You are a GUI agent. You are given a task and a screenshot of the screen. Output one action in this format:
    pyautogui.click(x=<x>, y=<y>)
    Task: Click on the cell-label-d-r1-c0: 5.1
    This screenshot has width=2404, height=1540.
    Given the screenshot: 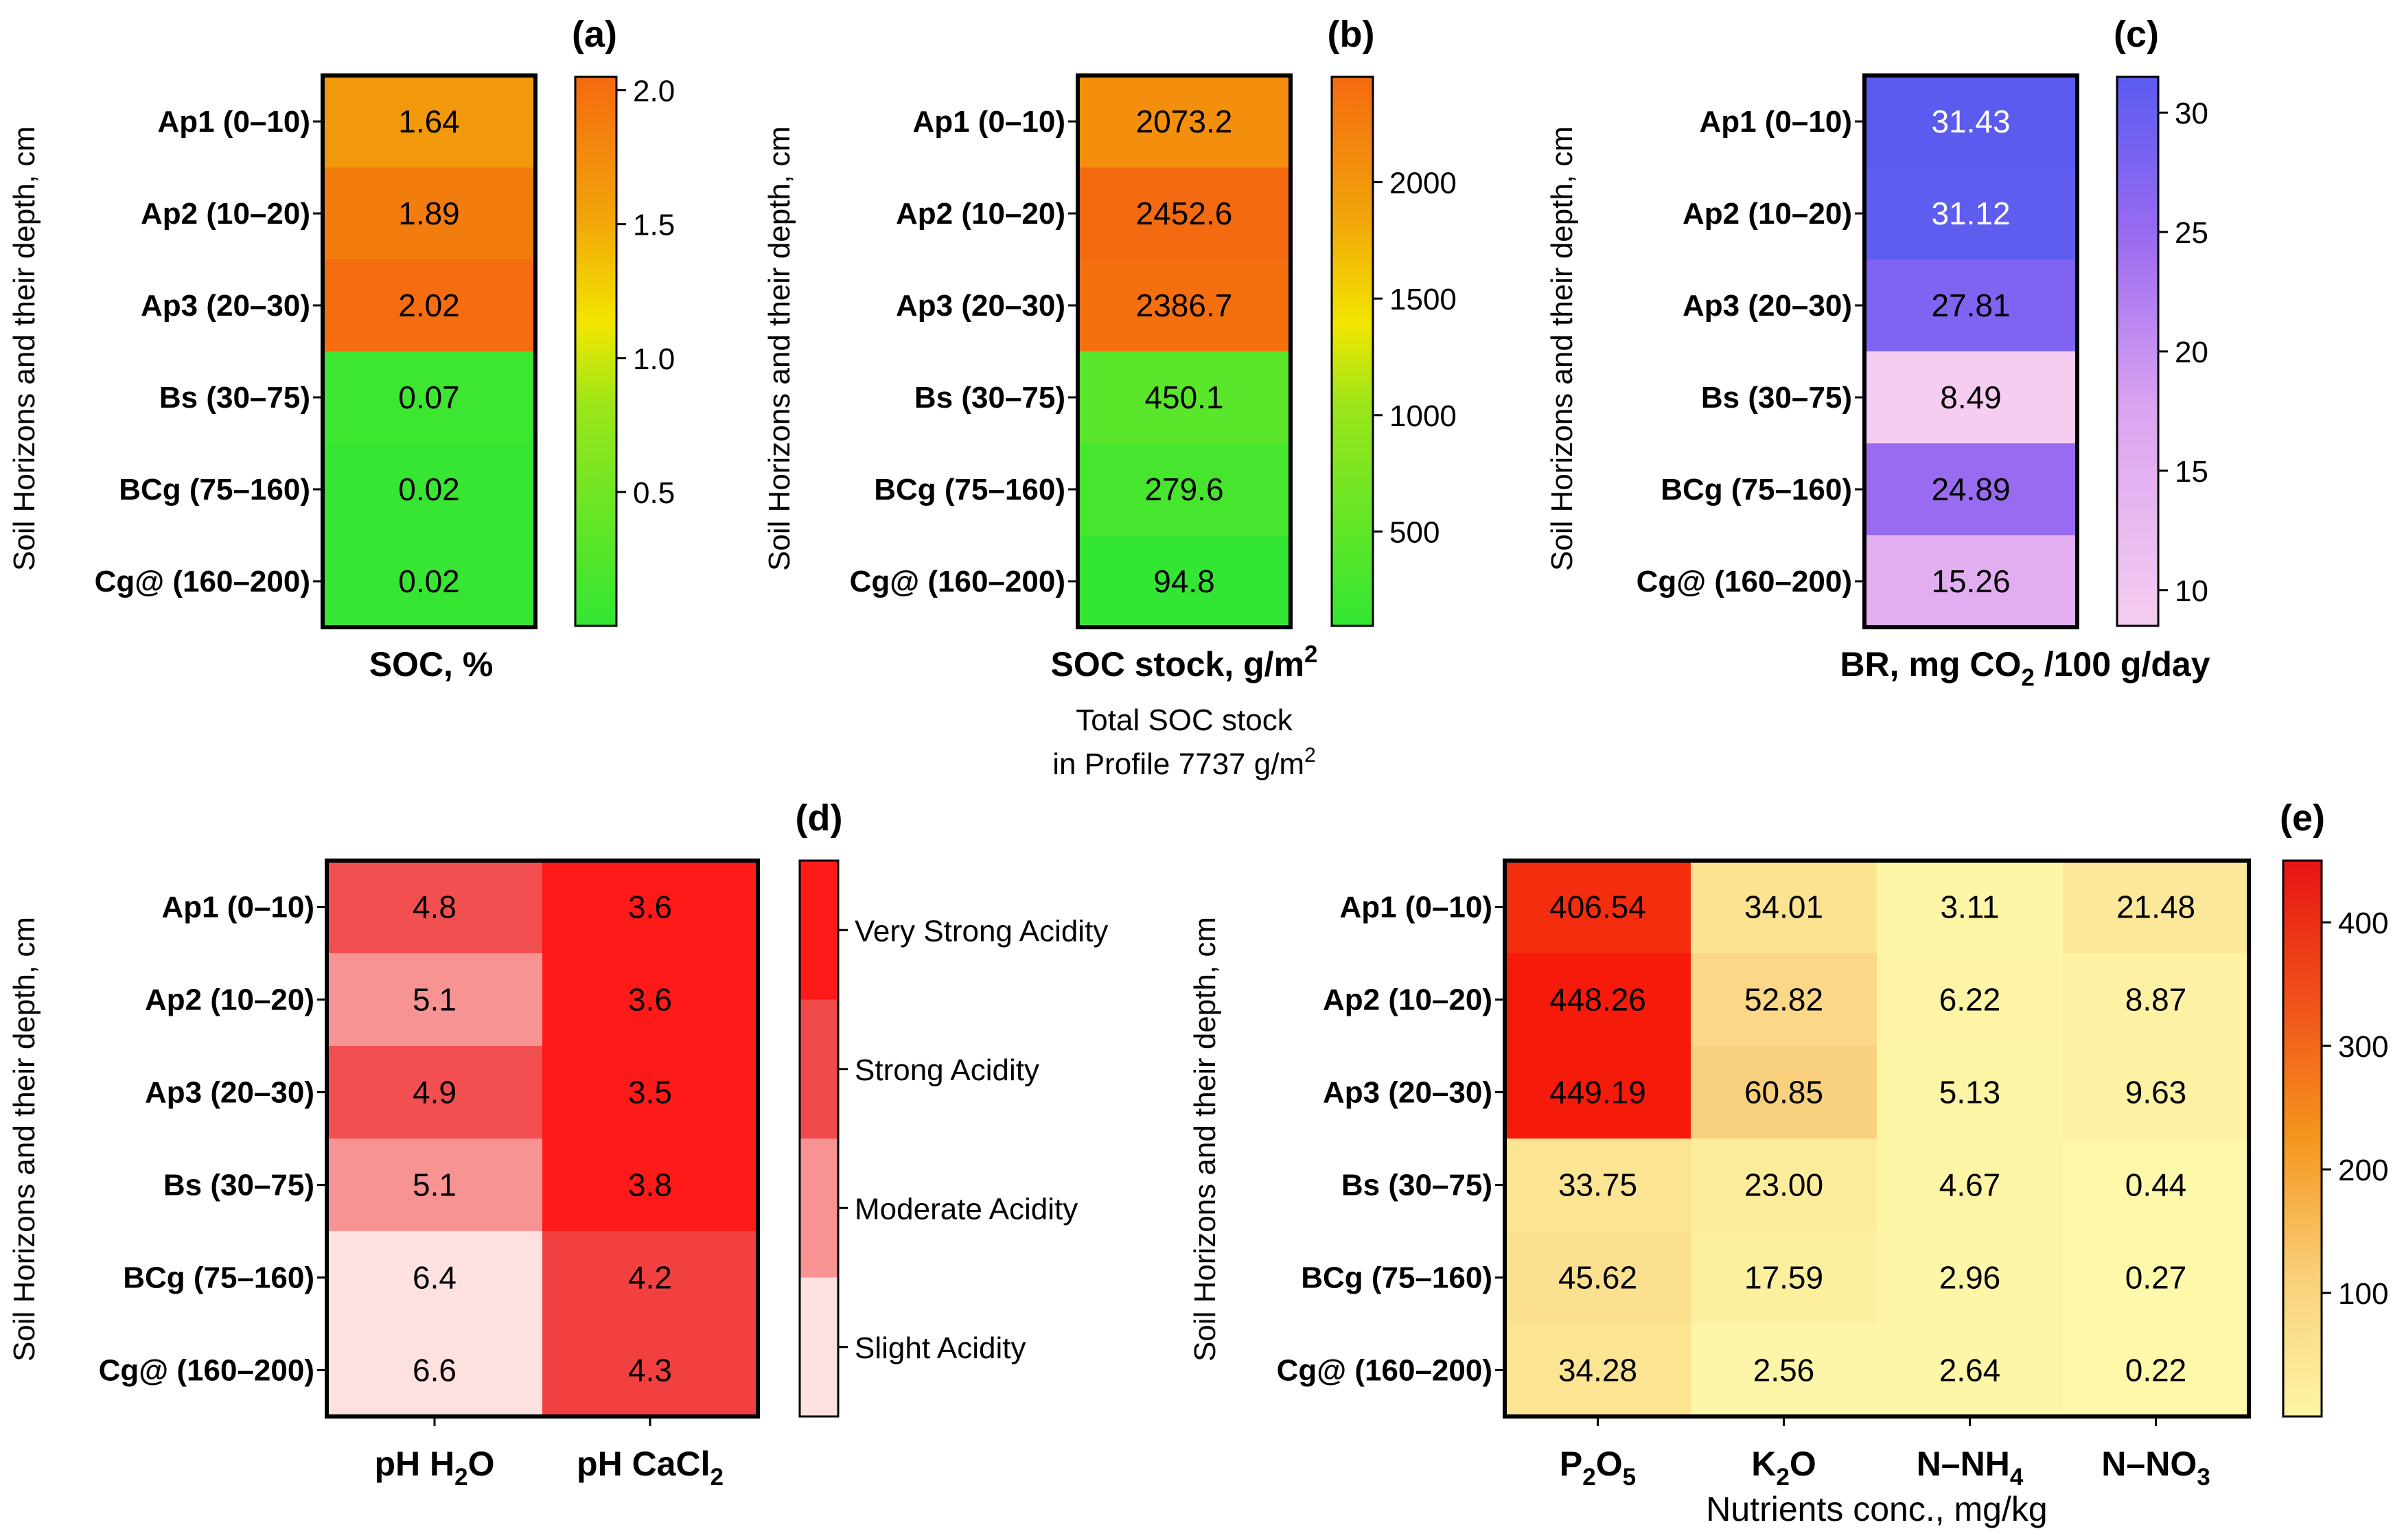 What is the action you would take?
    pyautogui.click(x=435, y=1000)
    